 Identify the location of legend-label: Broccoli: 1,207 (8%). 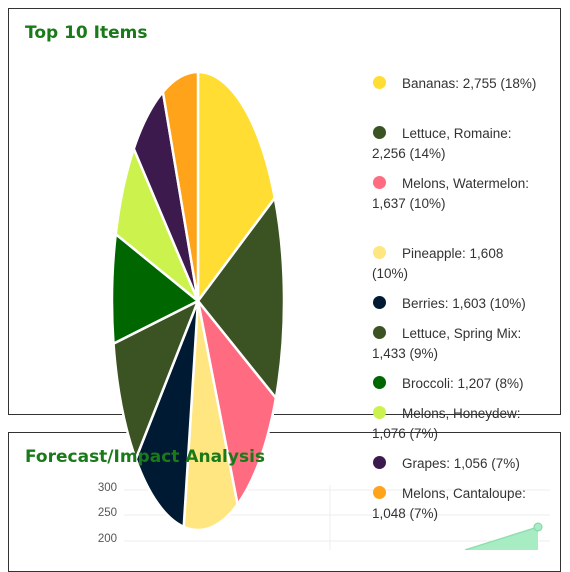
(463, 383).